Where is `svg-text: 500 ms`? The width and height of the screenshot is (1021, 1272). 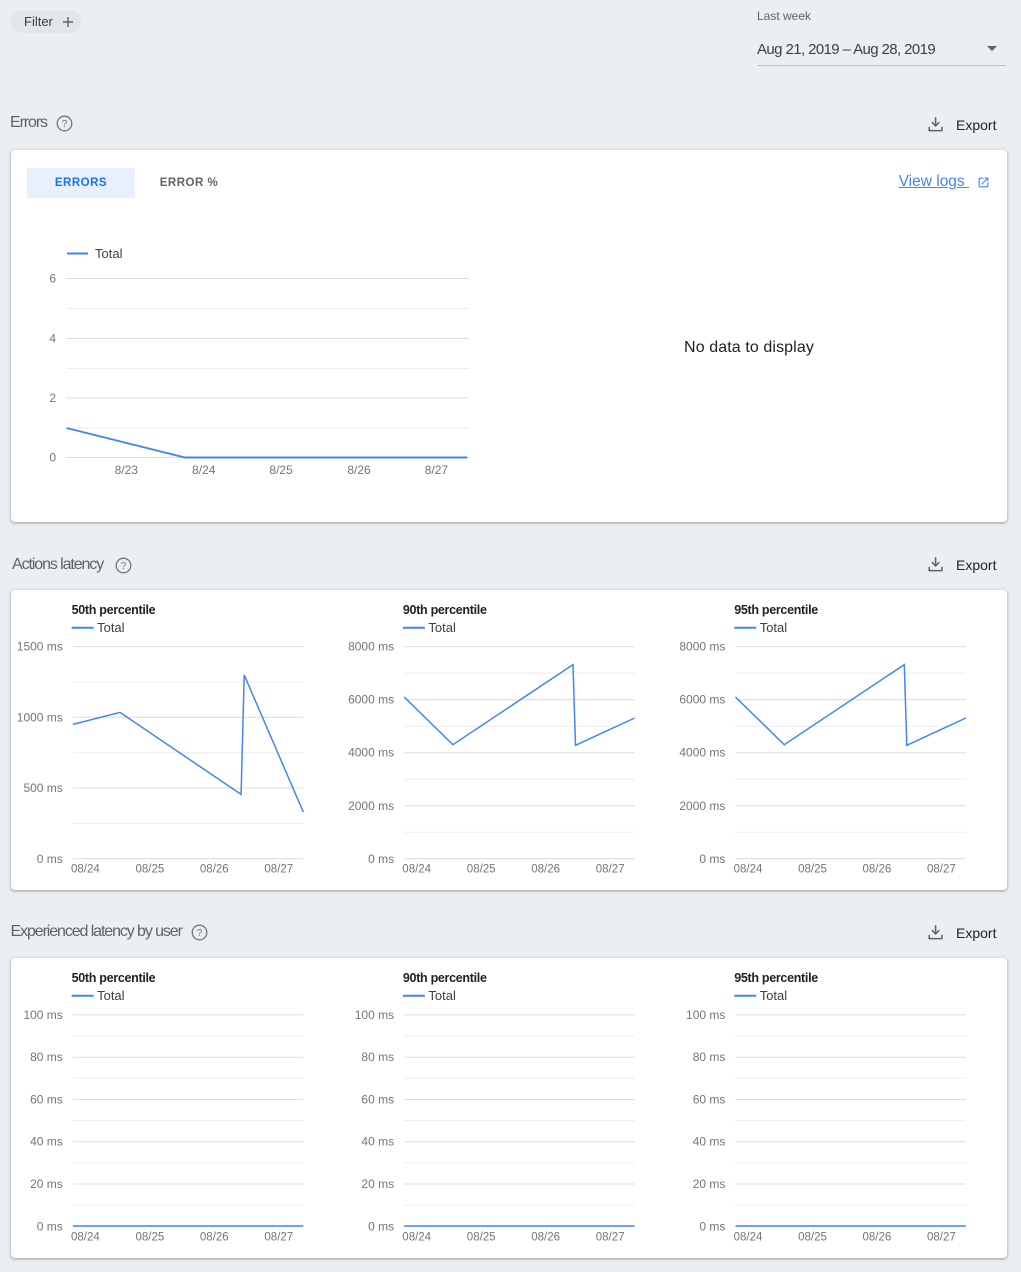
svg-text: 500 ms is located at coordinates (42, 788).